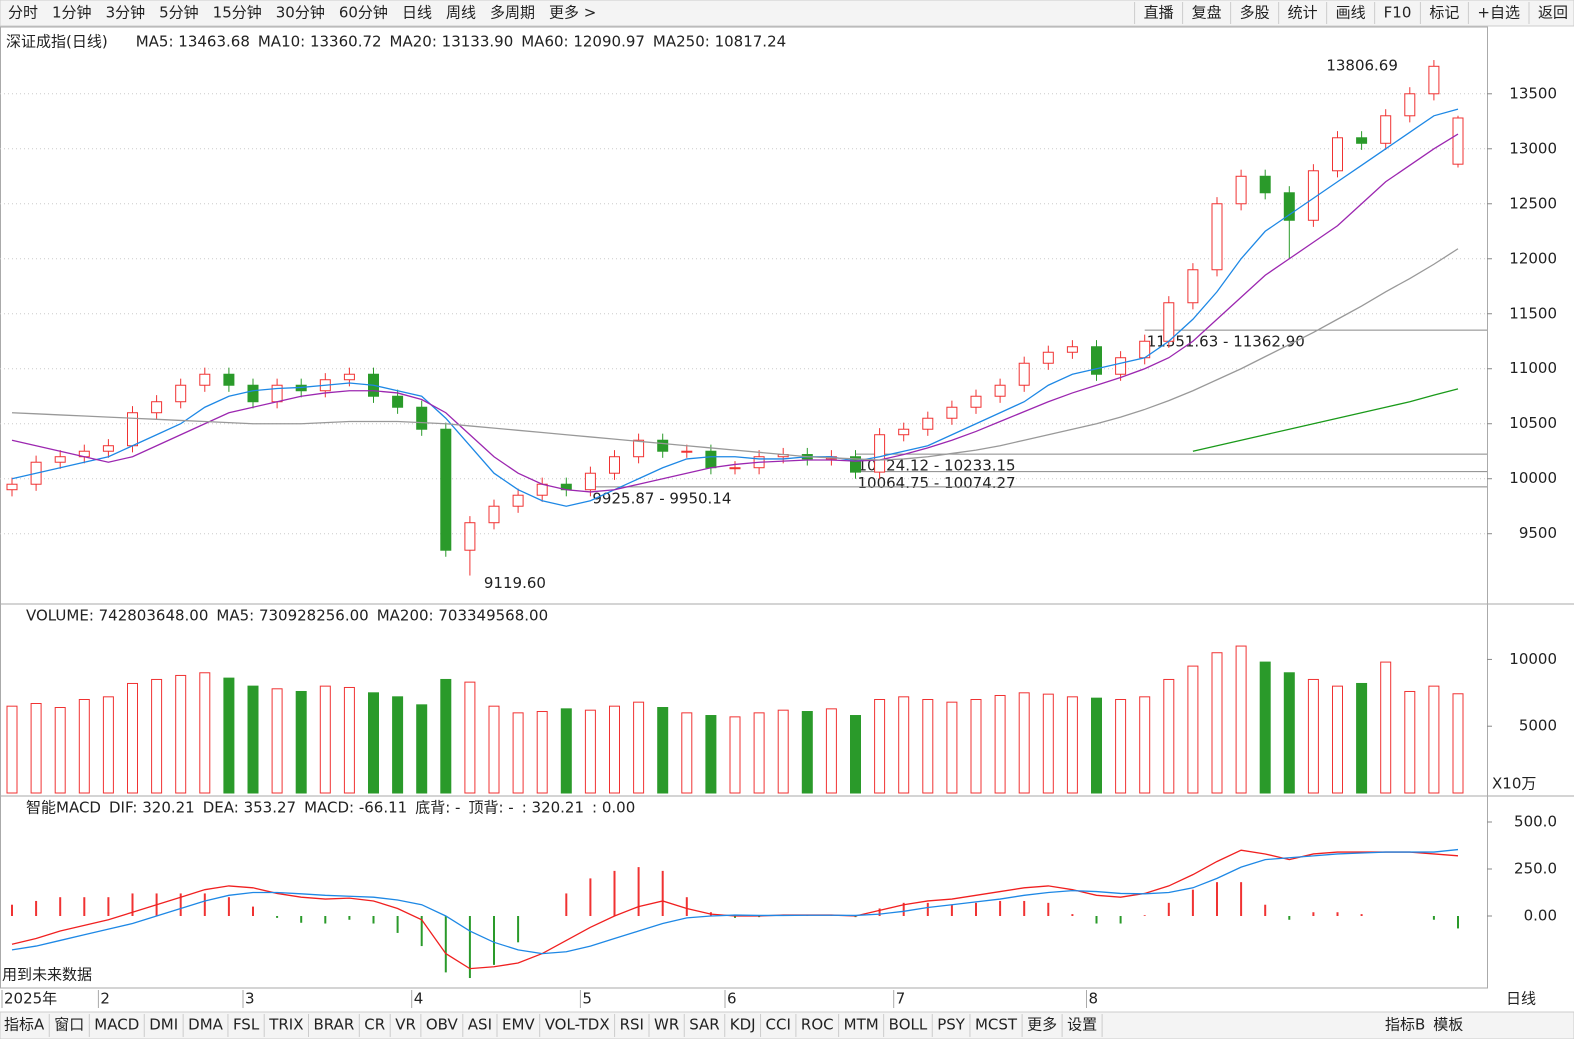  What do you see at coordinates (24, 1025) in the screenshot?
I see `tab: 指标A` at bounding box center [24, 1025].